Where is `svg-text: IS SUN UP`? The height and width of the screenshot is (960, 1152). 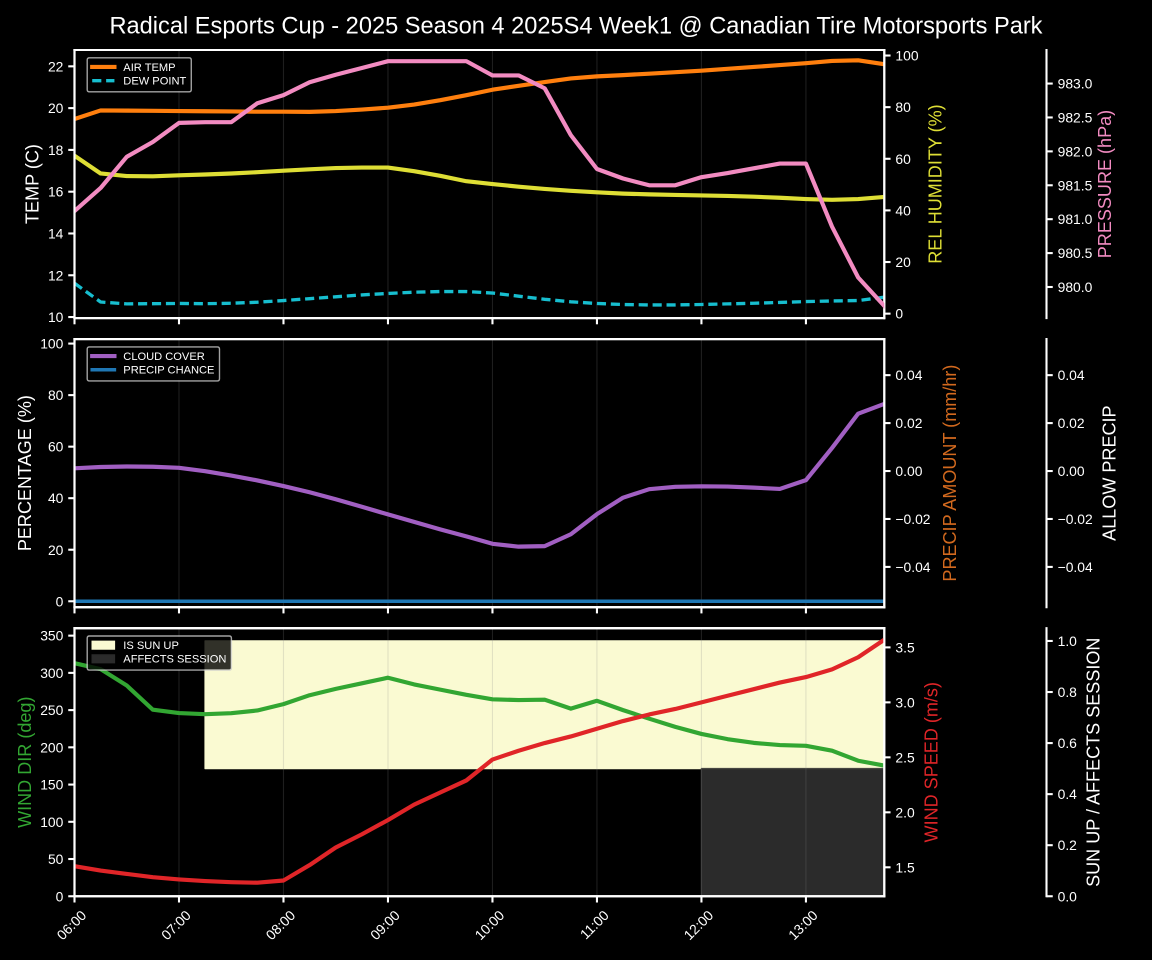
svg-text: IS SUN UP is located at coordinates (151, 646).